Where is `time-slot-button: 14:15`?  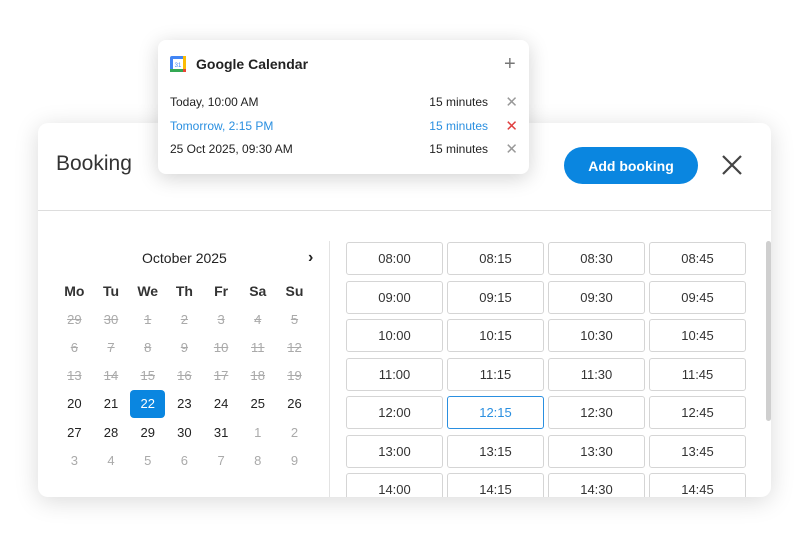
time-slot-button: 14:15 is located at coordinates (495, 485).